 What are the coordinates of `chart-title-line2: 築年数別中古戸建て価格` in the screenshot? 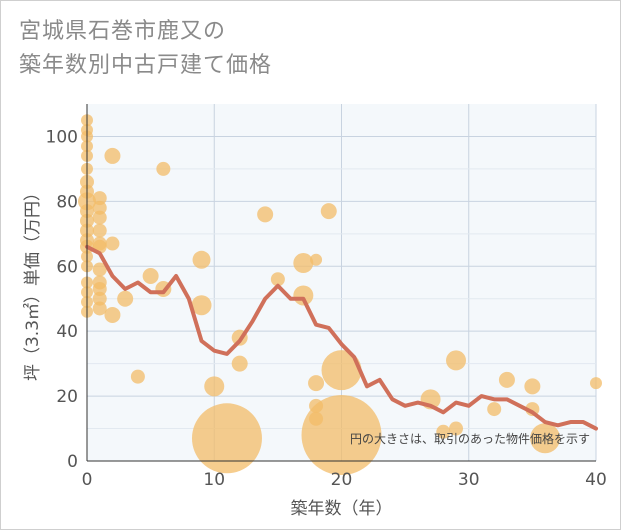 It's located at (146, 65).